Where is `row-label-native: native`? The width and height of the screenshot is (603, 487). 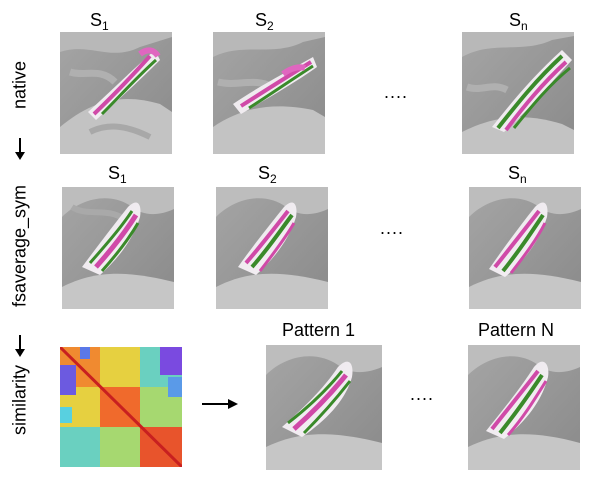
row-label-native: native is located at coordinates (19, 85).